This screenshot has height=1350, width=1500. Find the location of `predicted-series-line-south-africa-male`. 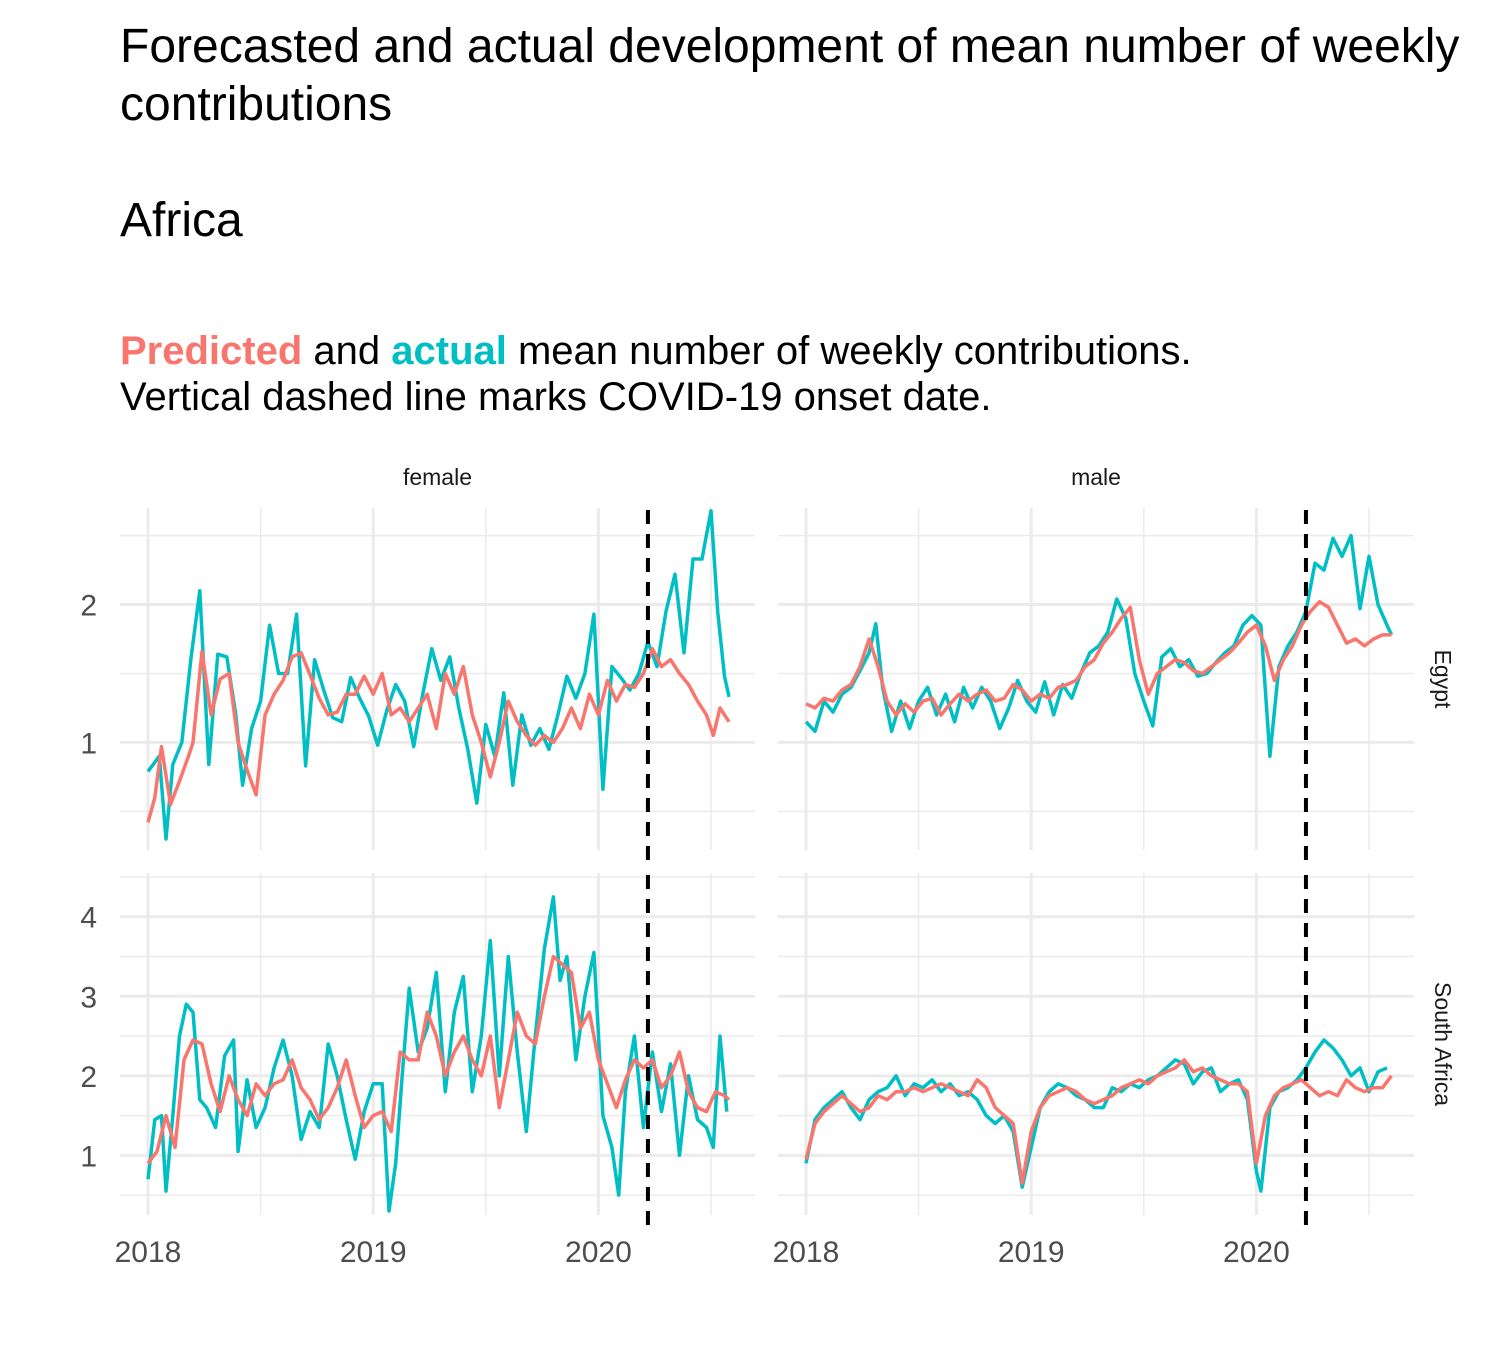

predicted-series-line-south-africa-male is located at coordinates (1098, 1121).